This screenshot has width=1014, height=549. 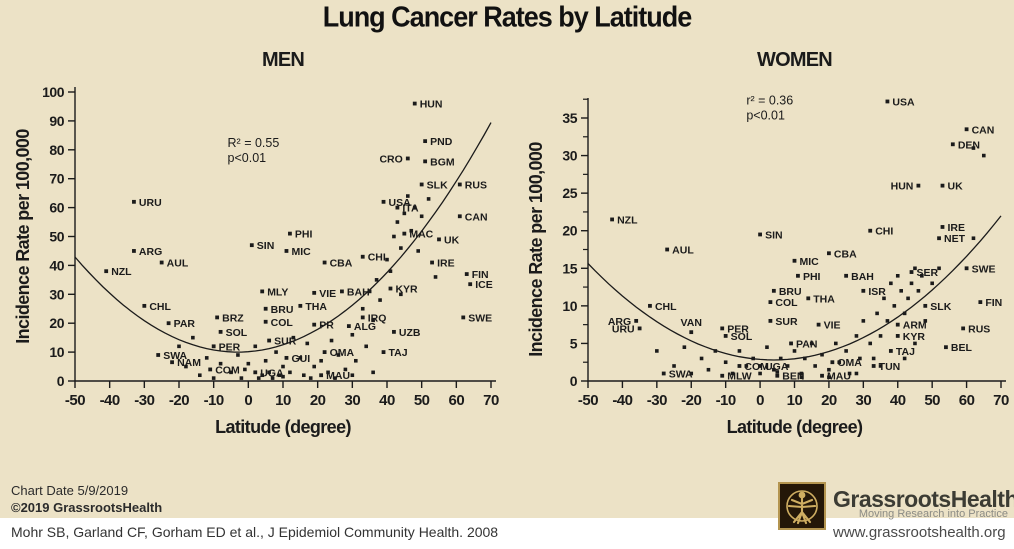 What do you see at coordinates (286, 357) in the screenshot?
I see `point-GUI` at bounding box center [286, 357].